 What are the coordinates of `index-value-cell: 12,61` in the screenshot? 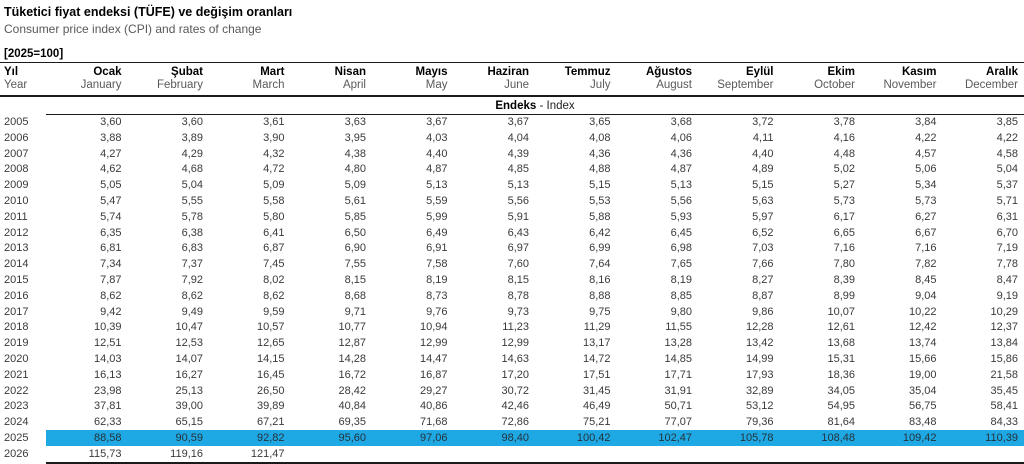 It's located at (821, 328).